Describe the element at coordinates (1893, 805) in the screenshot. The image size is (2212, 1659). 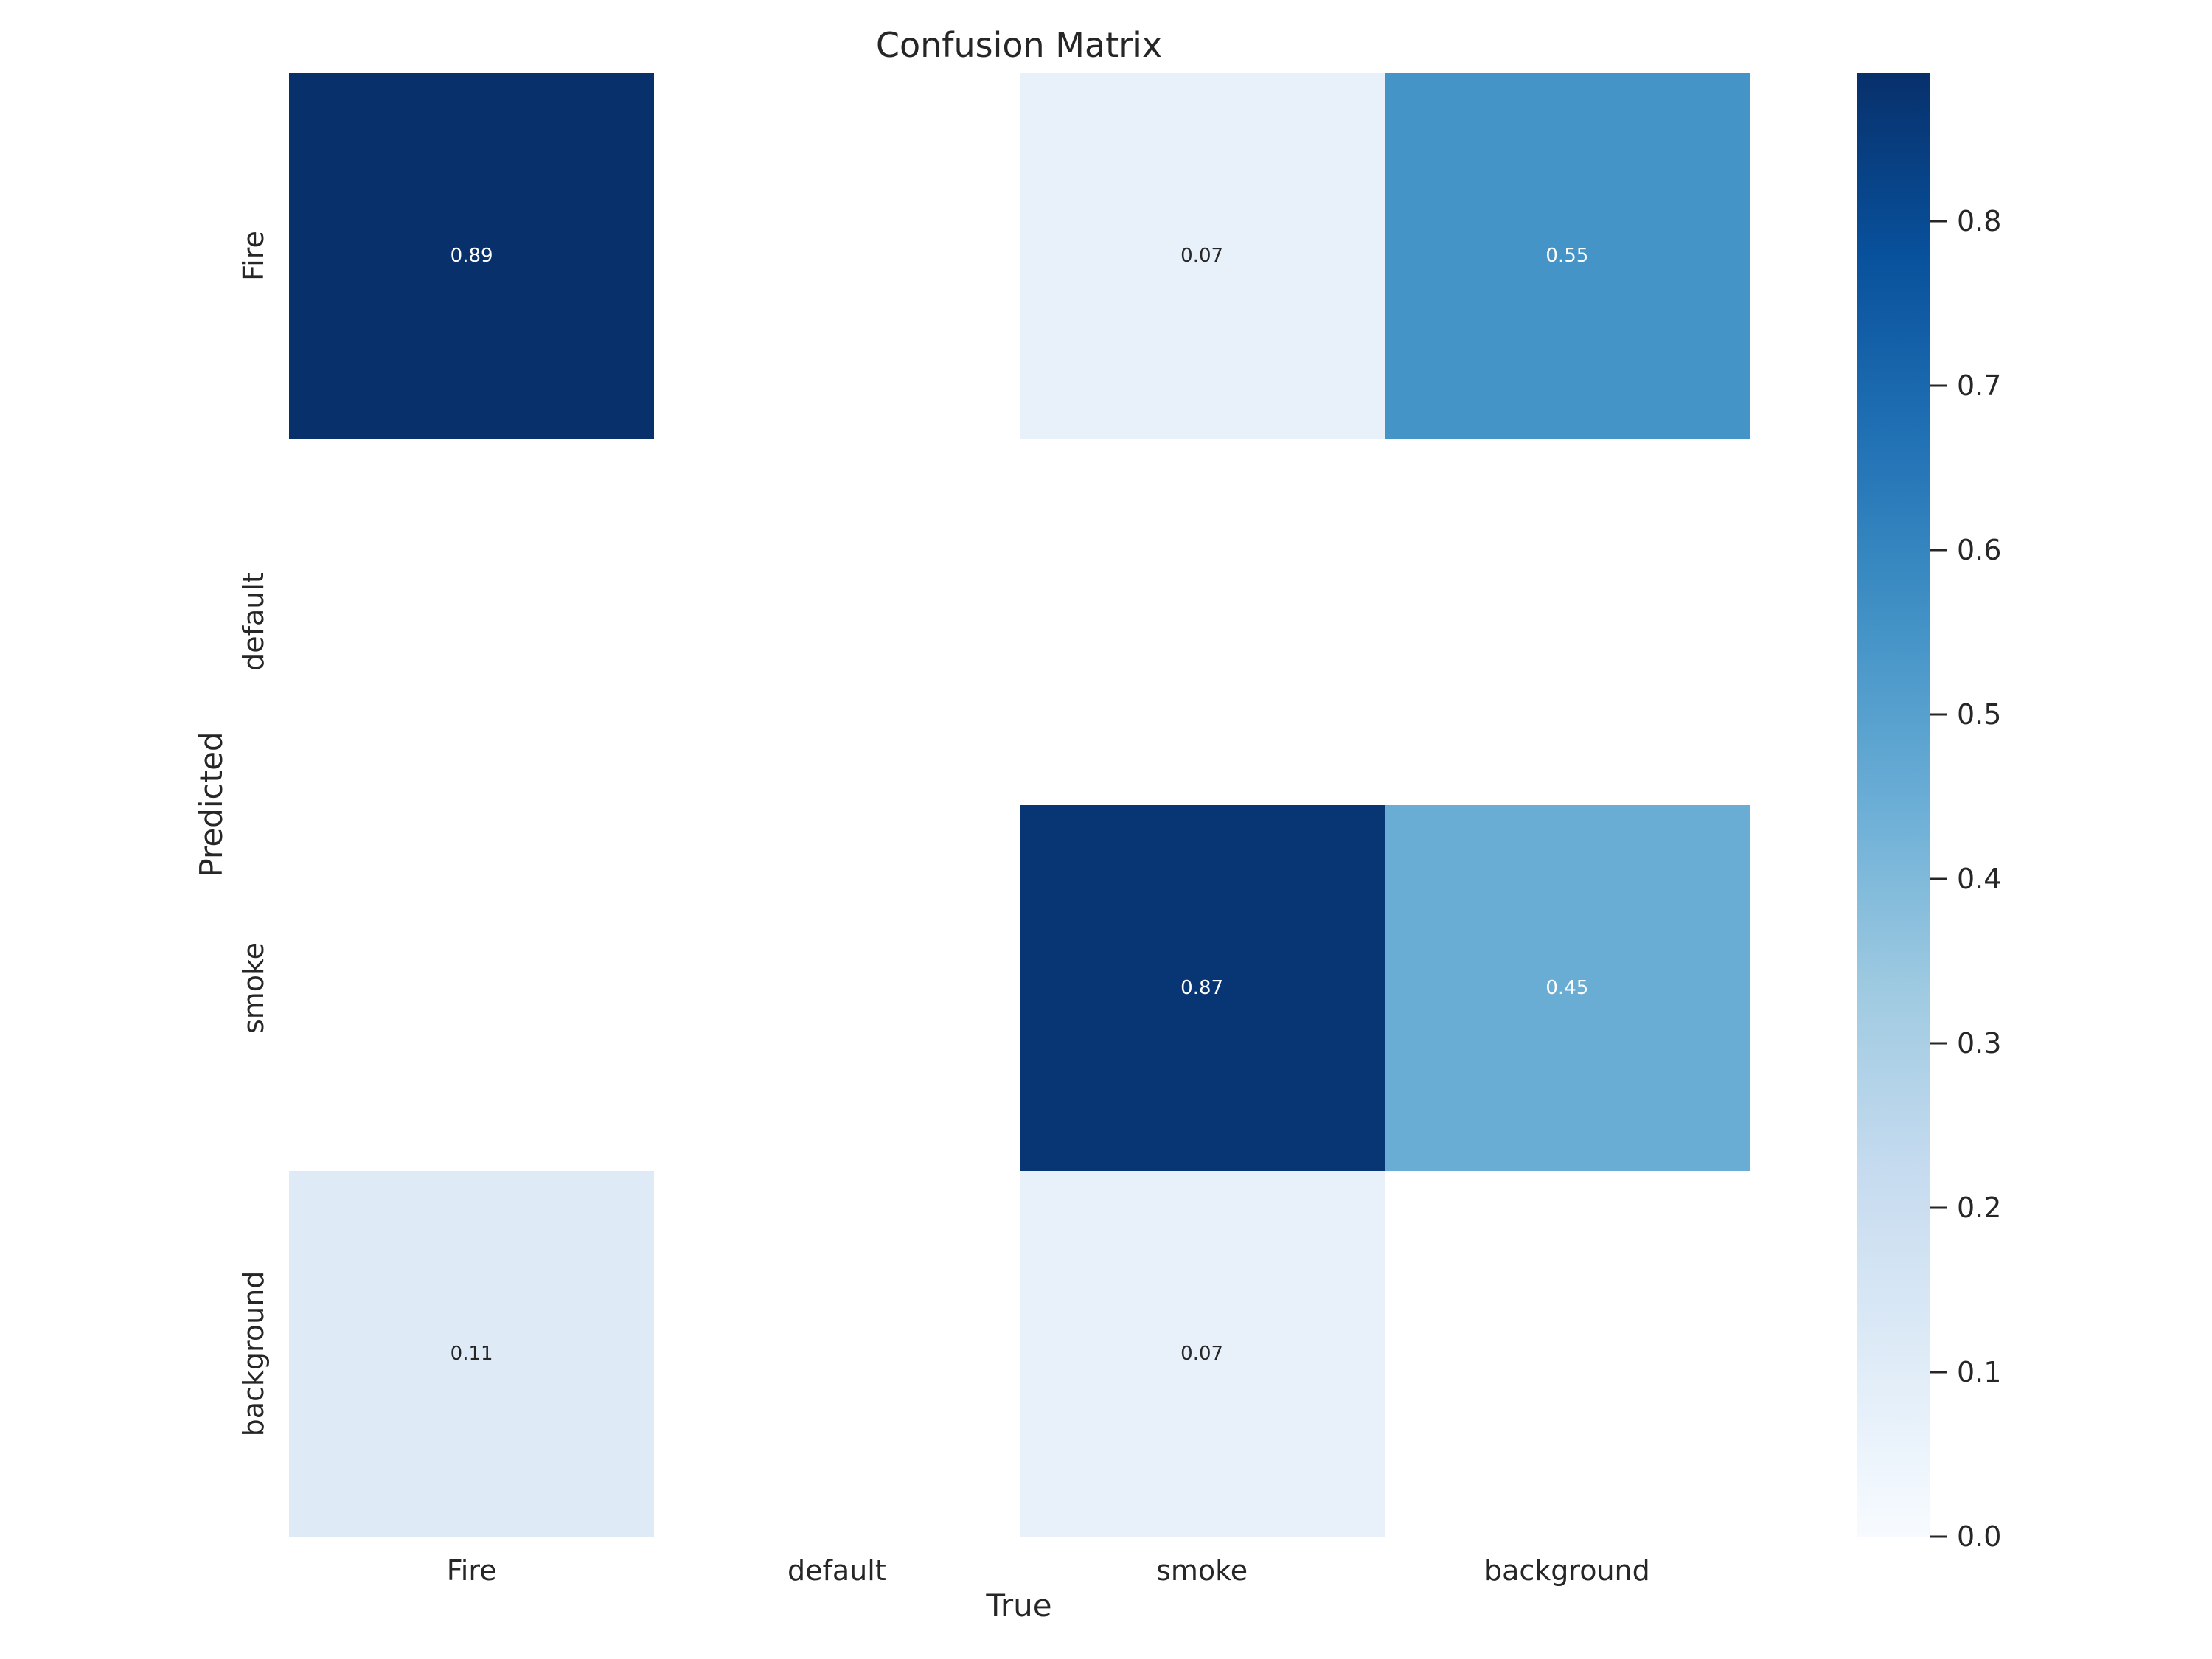
I see `colorbar` at that location.